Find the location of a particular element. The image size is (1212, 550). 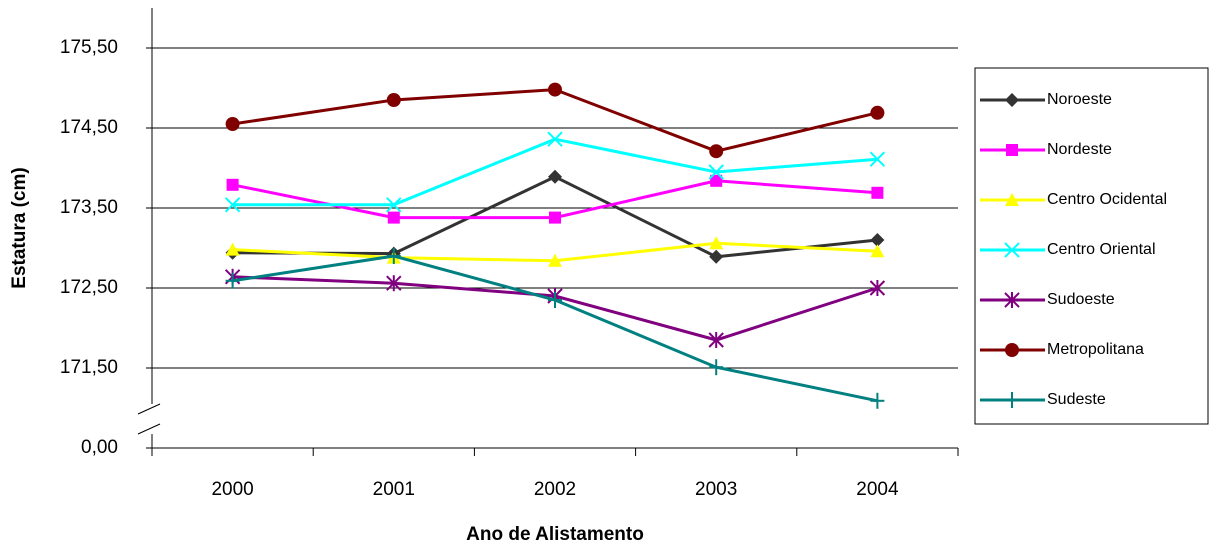

axis-break-gap is located at coordinates (152, 419).